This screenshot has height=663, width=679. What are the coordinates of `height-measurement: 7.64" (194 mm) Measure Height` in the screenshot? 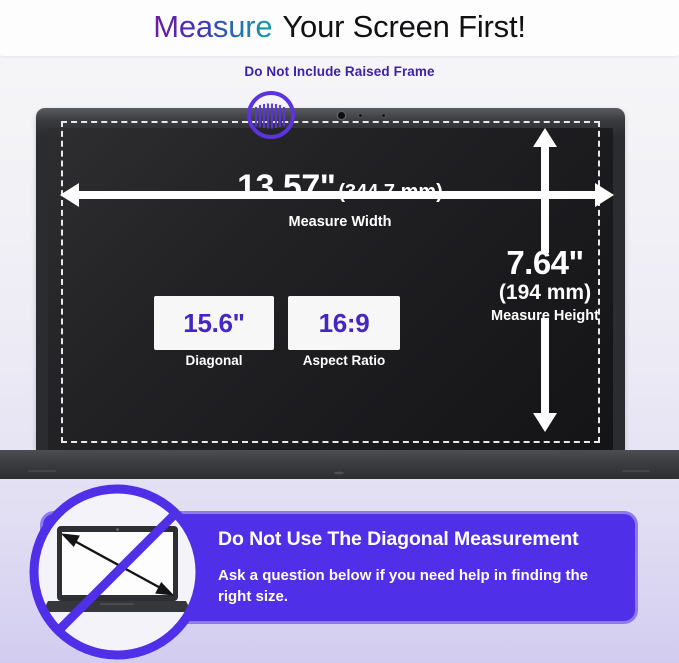 It's located at (545, 286).